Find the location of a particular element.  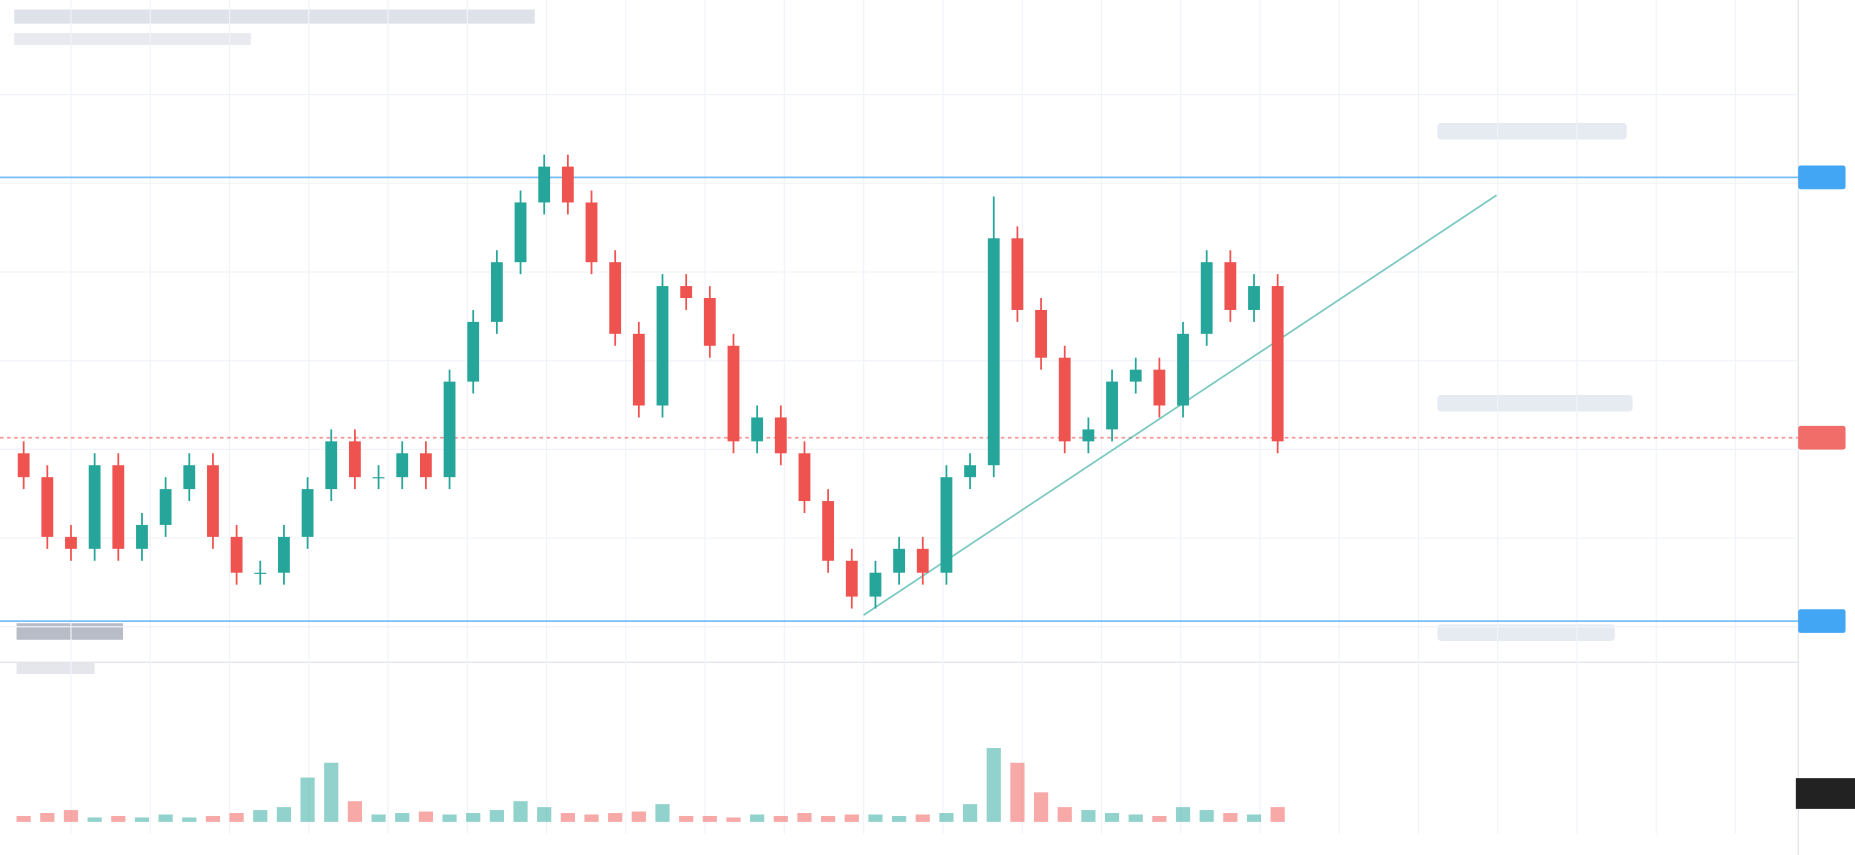

volume-tag is located at coordinates (1825, 793).